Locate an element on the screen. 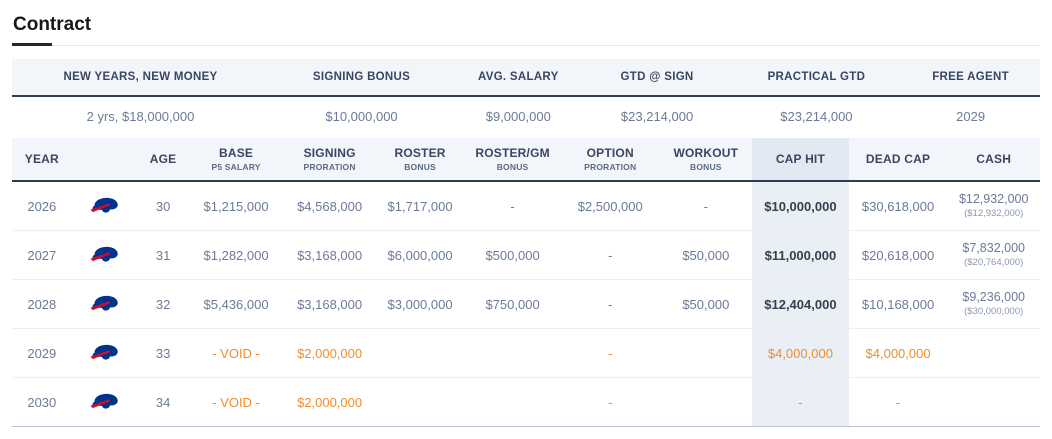 This screenshot has width=1052, height=439. year-cell: 2029 is located at coordinates (42, 353).